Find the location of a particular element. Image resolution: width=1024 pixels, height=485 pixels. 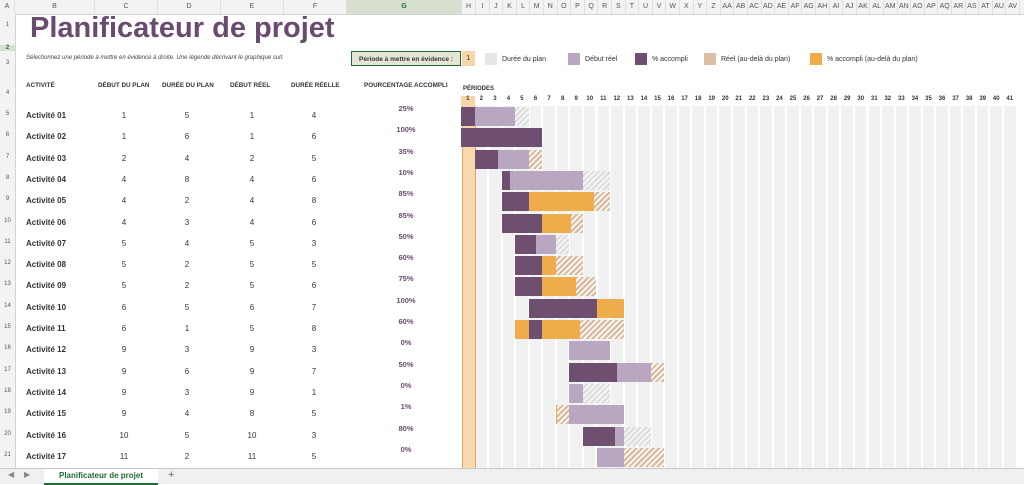

column-header-at: AT is located at coordinates (986, 7).